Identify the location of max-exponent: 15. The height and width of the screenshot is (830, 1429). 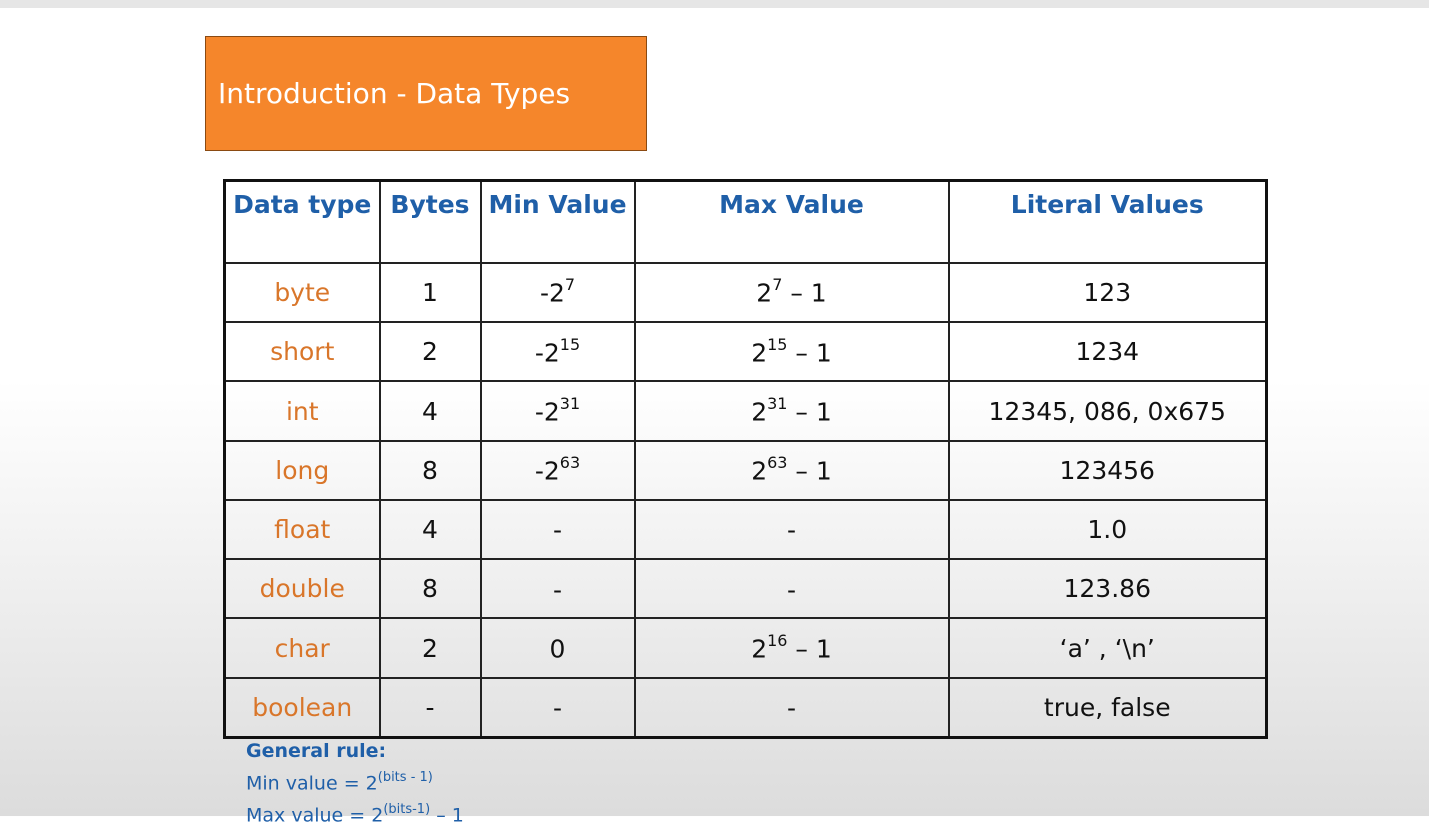
(777, 344).